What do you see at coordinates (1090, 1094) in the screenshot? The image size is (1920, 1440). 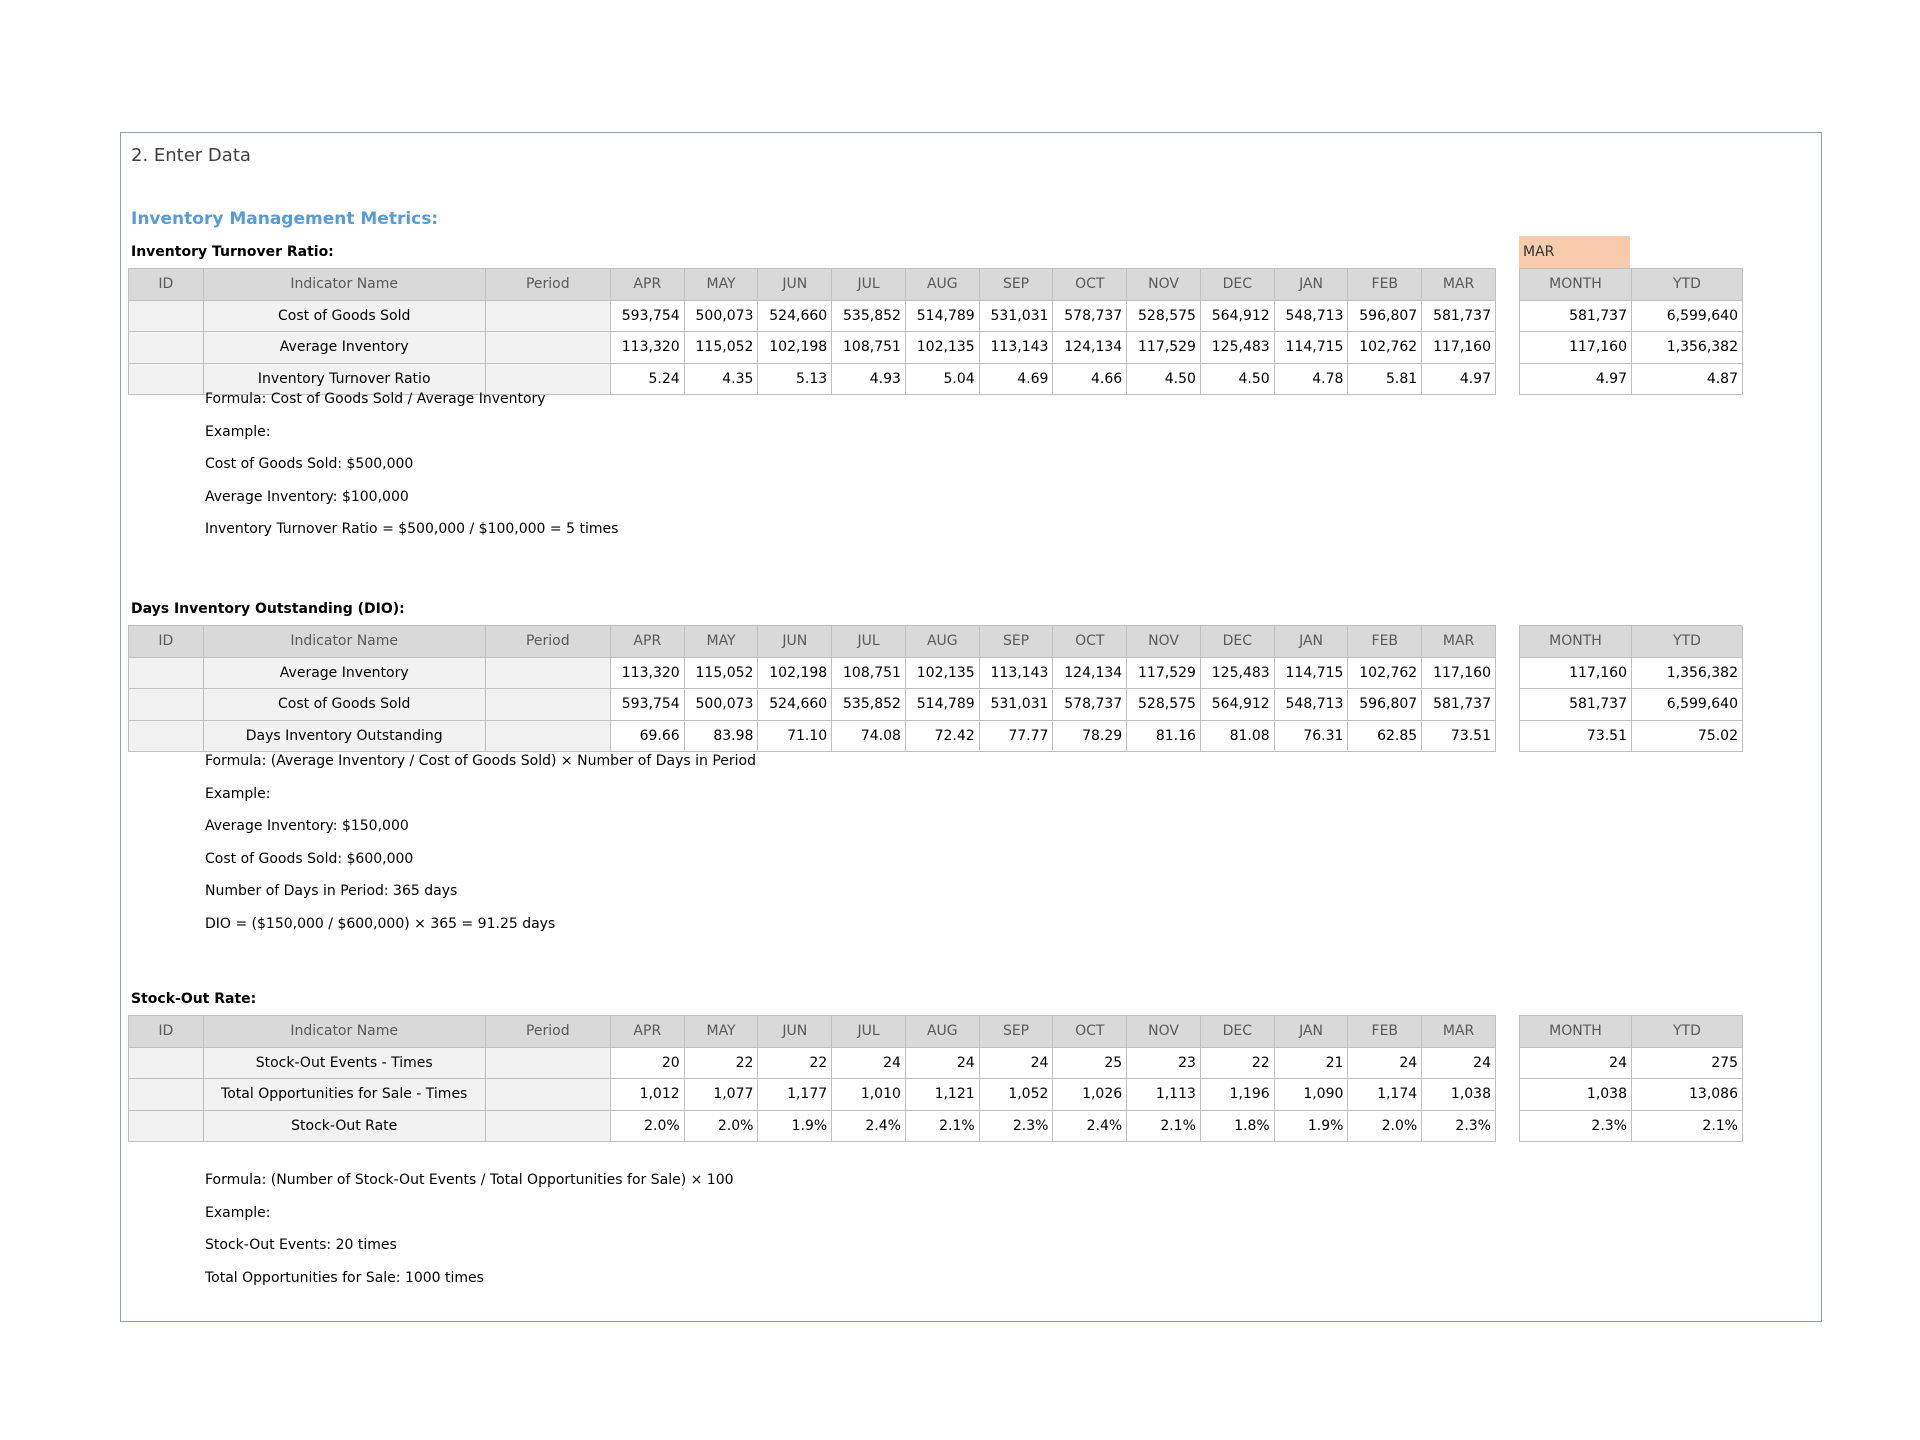 I see `value-cell: 1,026` at bounding box center [1090, 1094].